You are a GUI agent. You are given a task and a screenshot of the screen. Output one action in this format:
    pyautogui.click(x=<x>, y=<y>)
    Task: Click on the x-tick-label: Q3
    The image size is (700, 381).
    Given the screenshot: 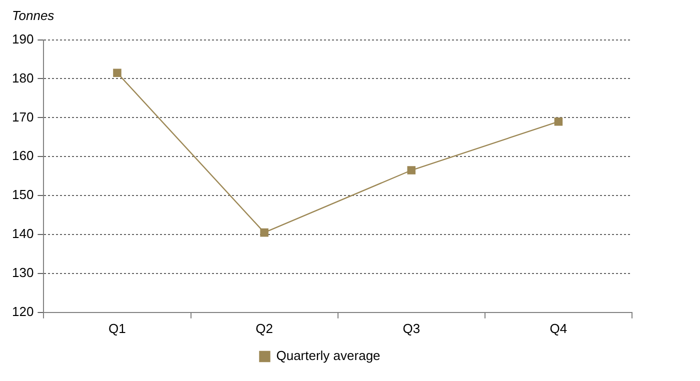 What is the action you would take?
    pyautogui.click(x=411, y=328)
    